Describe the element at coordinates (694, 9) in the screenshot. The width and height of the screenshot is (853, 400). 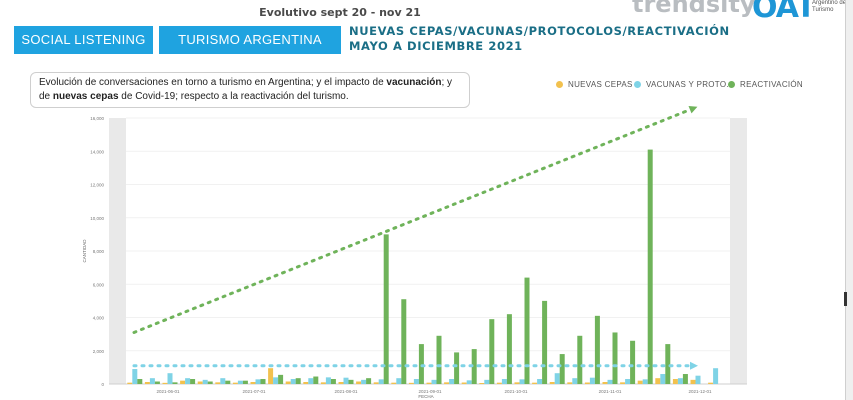
I see `trendsity-logo: trendsity` at that location.